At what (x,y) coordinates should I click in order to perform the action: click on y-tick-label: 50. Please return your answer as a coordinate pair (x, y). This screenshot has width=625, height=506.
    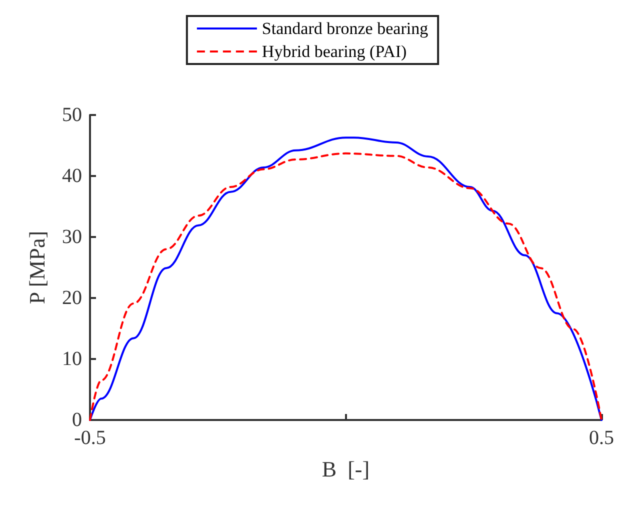
    Looking at the image, I should click on (72, 115).